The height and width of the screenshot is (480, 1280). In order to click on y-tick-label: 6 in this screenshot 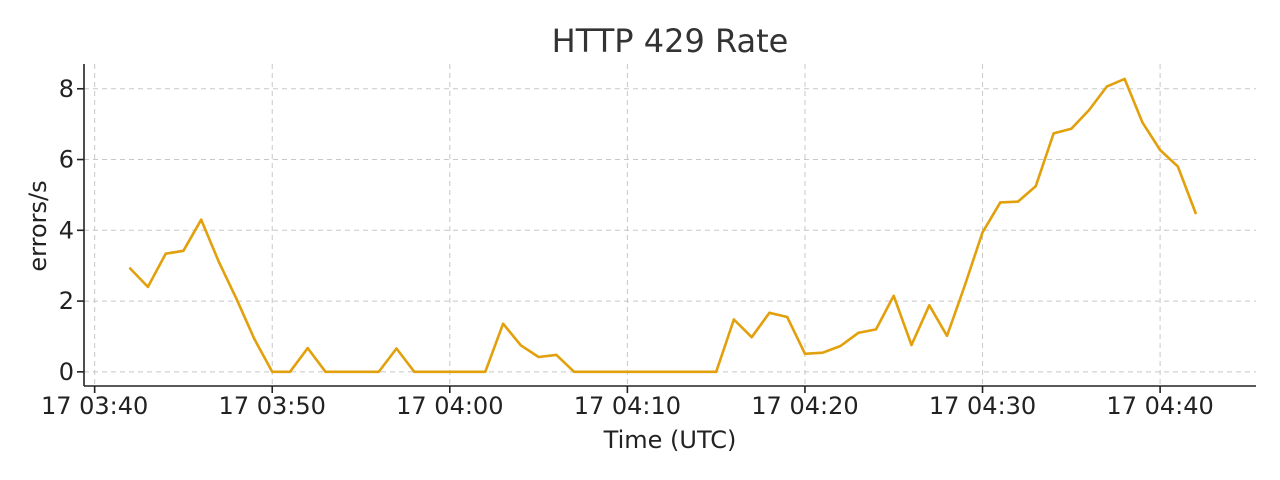, I will do `click(66, 160)`.